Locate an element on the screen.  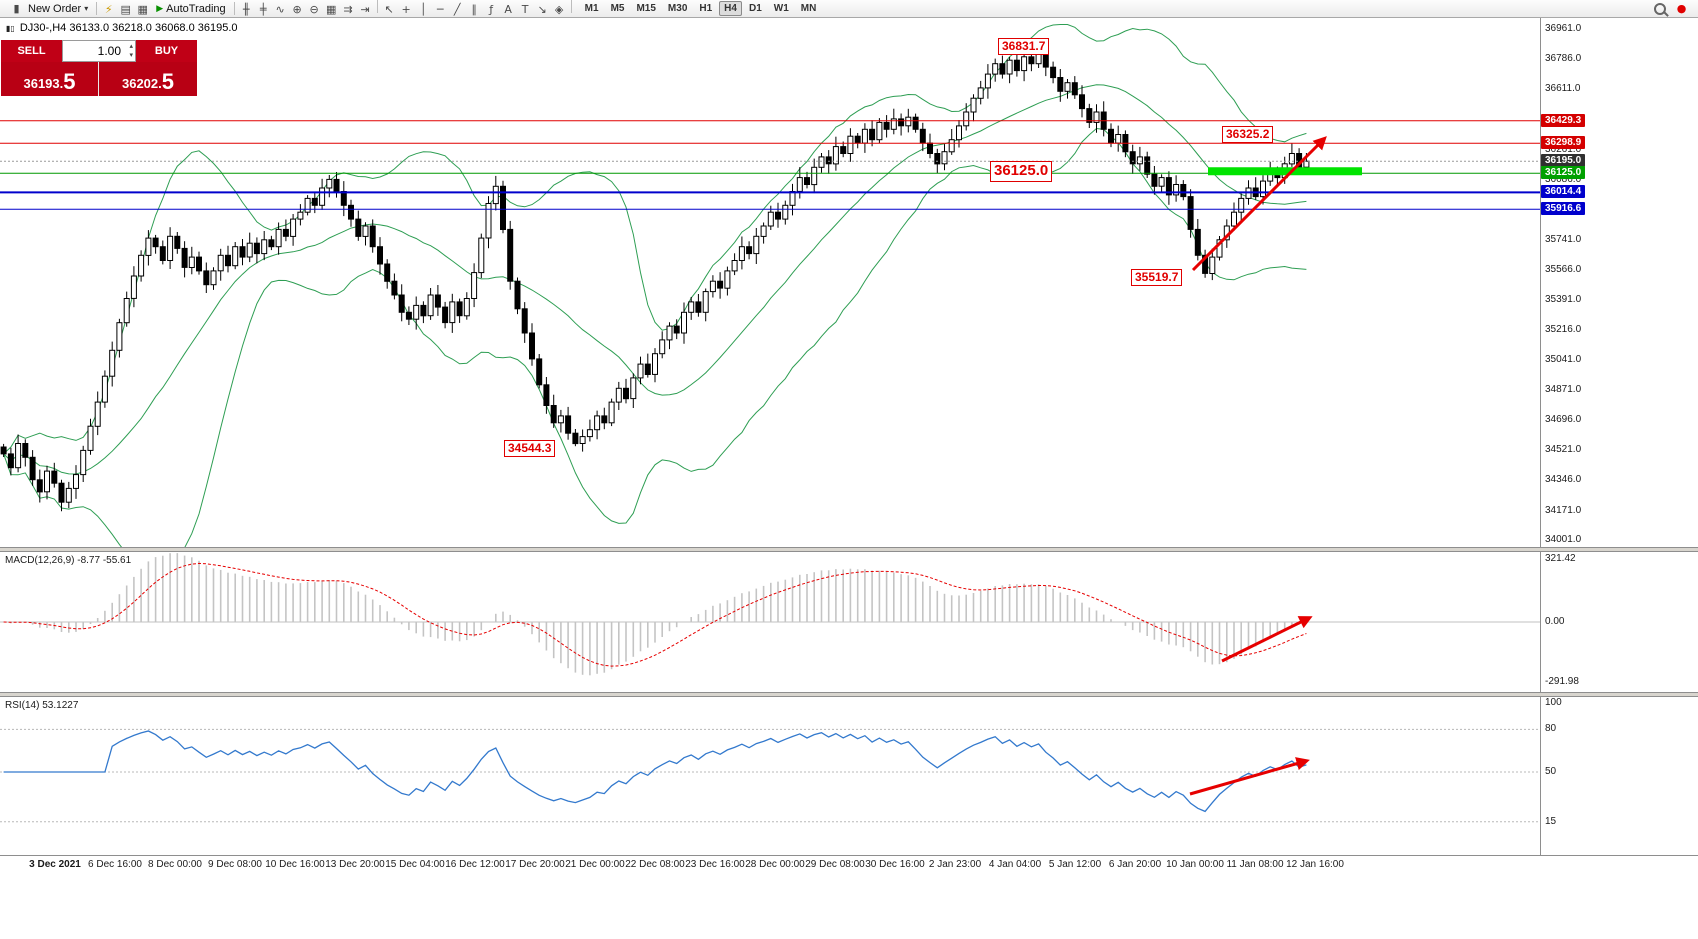
time-axis-label: 5 Jan 12:00 is located at coordinates (1075, 864).